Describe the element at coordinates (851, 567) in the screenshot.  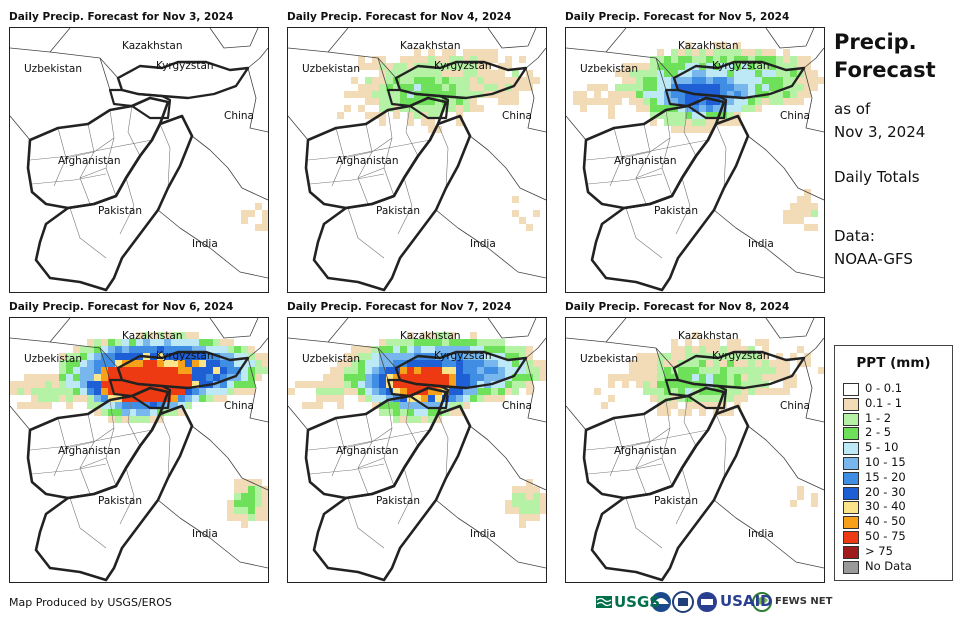
I see `legend-swatch` at that location.